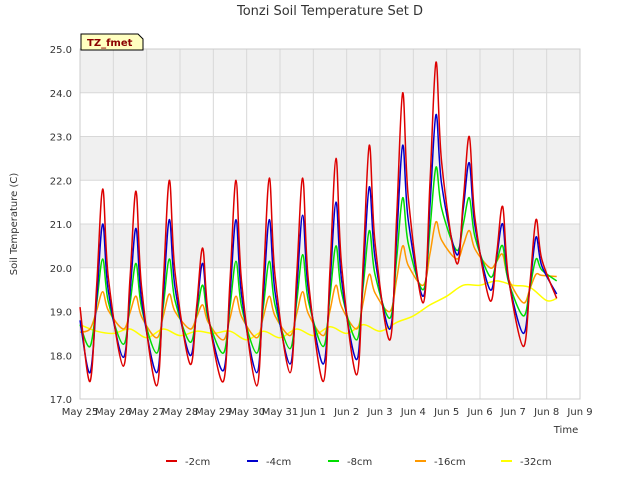  Describe the element at coordinates (346, 412) in the screenshot. I see `x-tick-label: Jun 2` at that location.